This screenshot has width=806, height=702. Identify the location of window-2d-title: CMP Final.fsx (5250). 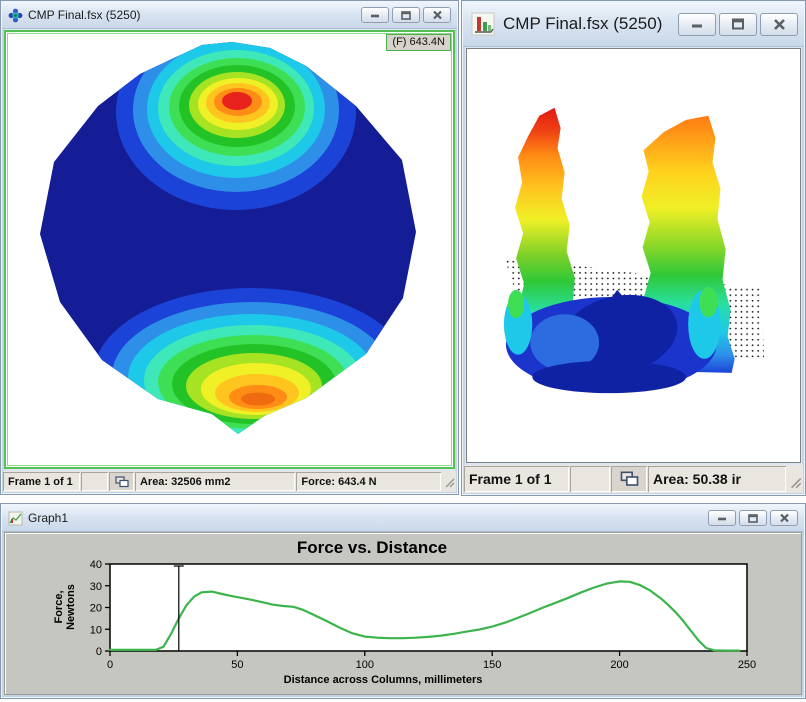
(84, 15).